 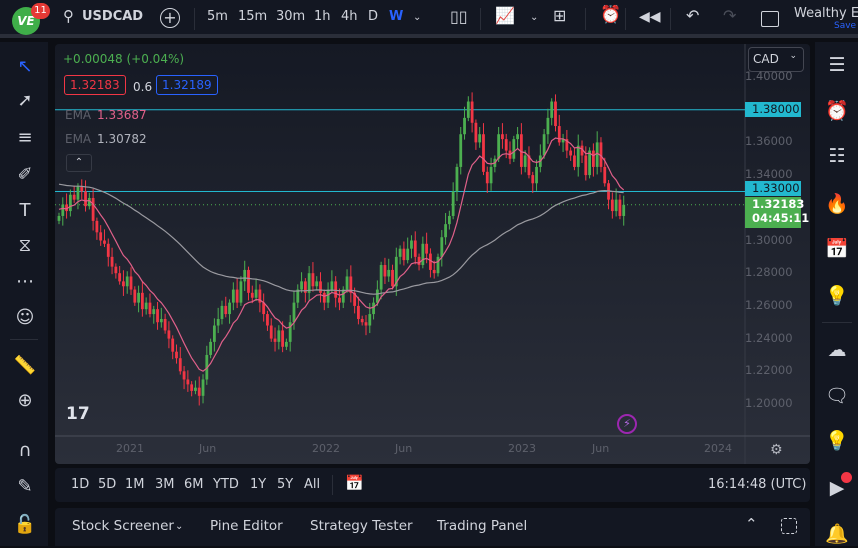 I want to click on magnet-icon: ∩, so click(x=25, y=450).